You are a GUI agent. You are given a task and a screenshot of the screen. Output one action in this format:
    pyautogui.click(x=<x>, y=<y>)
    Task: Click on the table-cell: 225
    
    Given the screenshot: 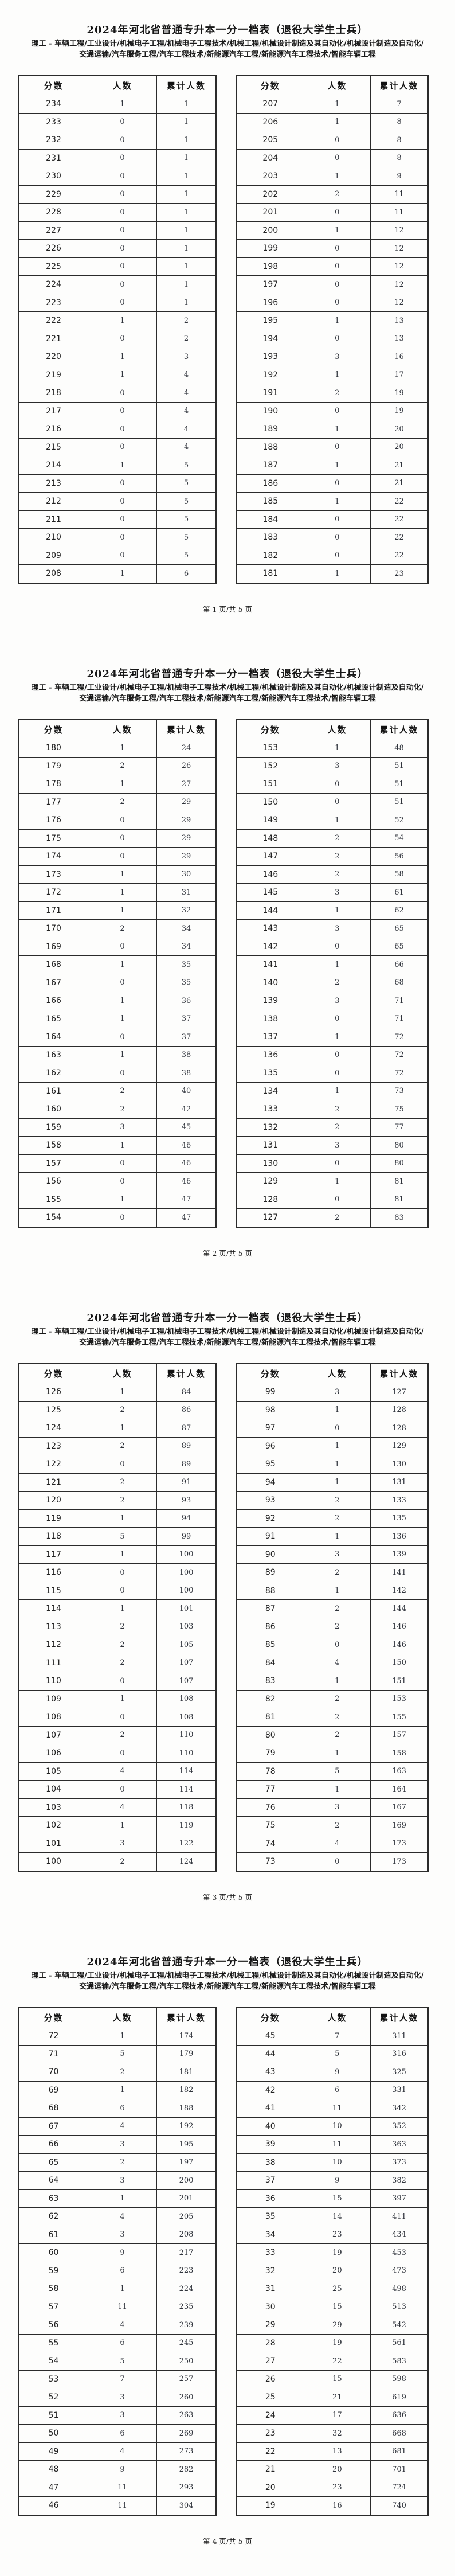 What is the action you would take?
    pyautogui.click(x=53, y=266)
    